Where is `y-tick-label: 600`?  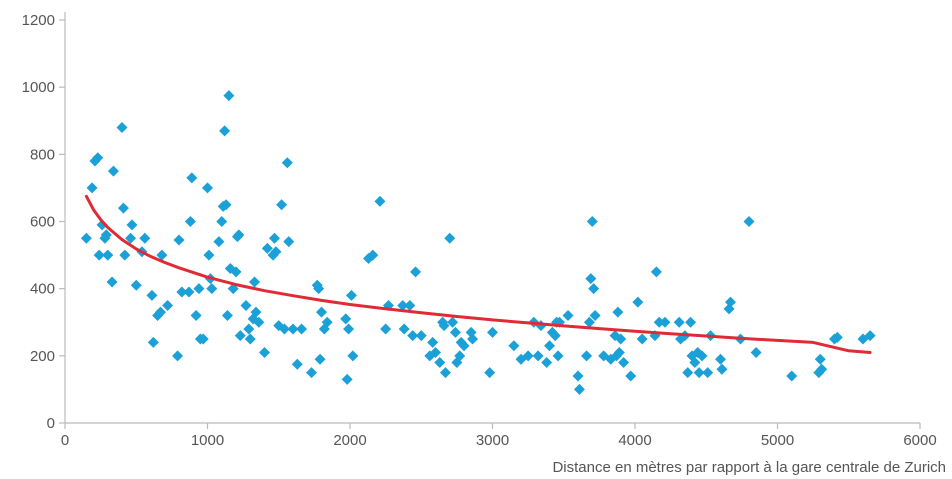
y-tick-label: 600 is located at coordinates (42, 222).